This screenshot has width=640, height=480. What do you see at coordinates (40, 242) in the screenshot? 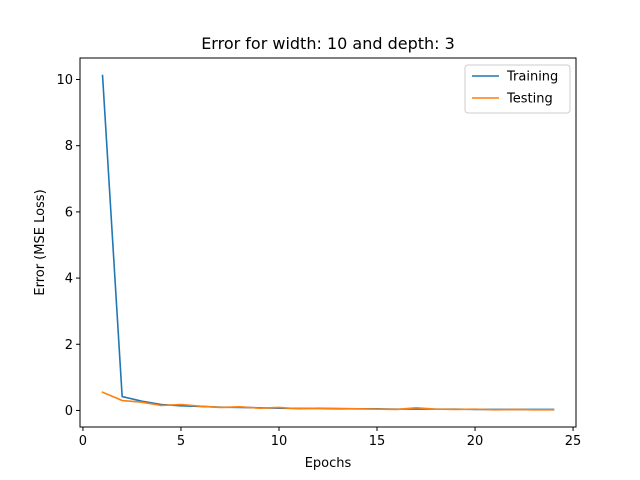
I see `y-axis-label: Error (MSE Loss)` at bounding box center [40, 242].